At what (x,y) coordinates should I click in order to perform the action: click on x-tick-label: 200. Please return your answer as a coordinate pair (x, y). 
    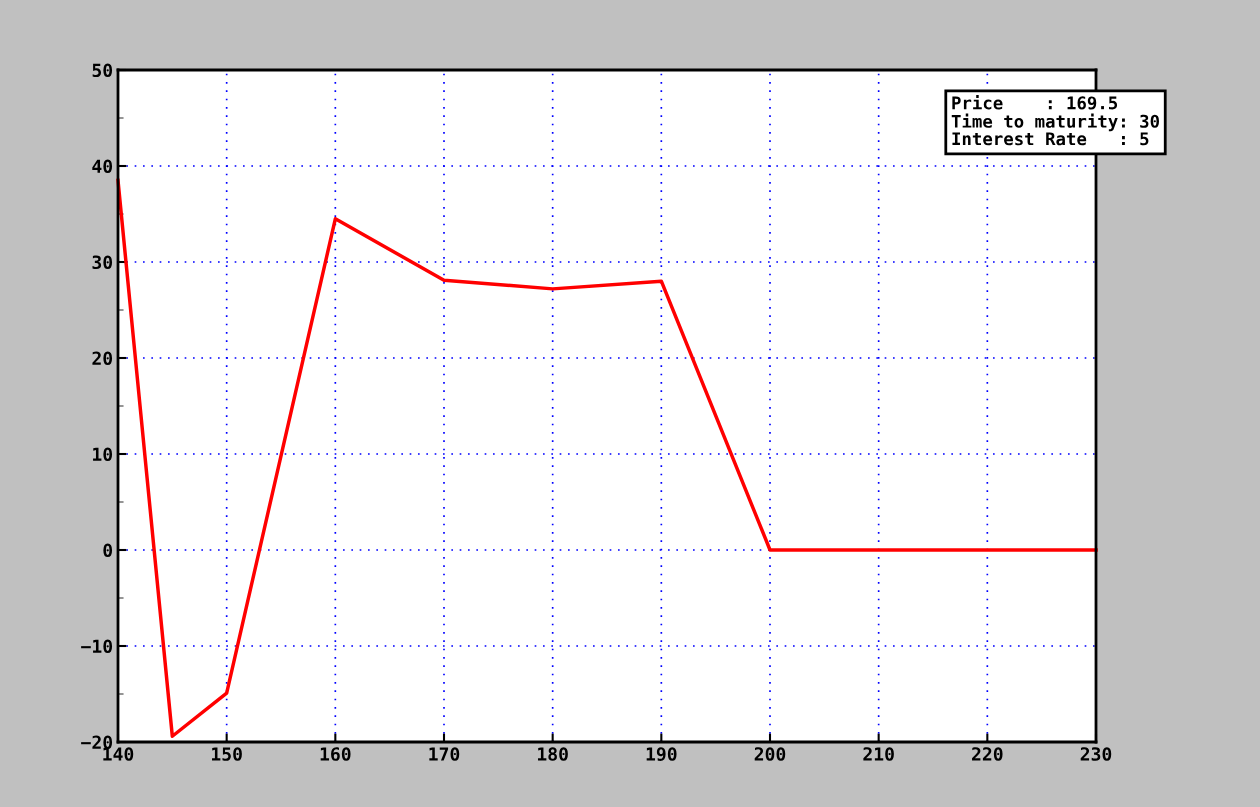
    Looking at the image, I should click on (770, 754).